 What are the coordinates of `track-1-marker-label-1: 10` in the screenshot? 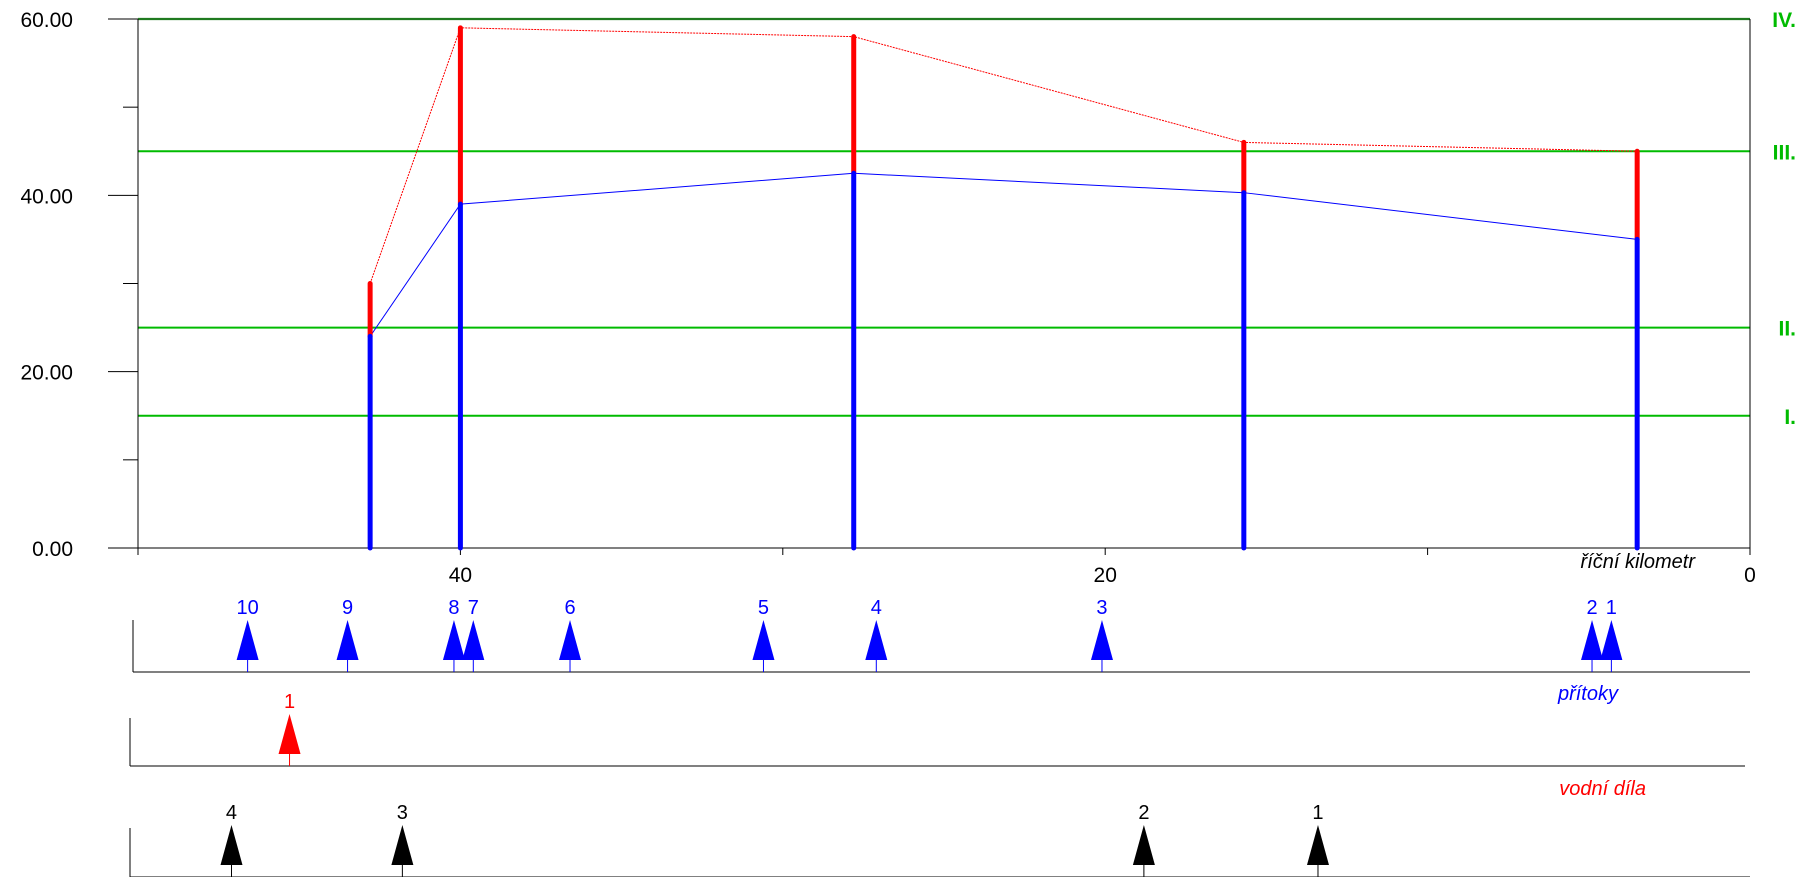 It's located at (247, 608).